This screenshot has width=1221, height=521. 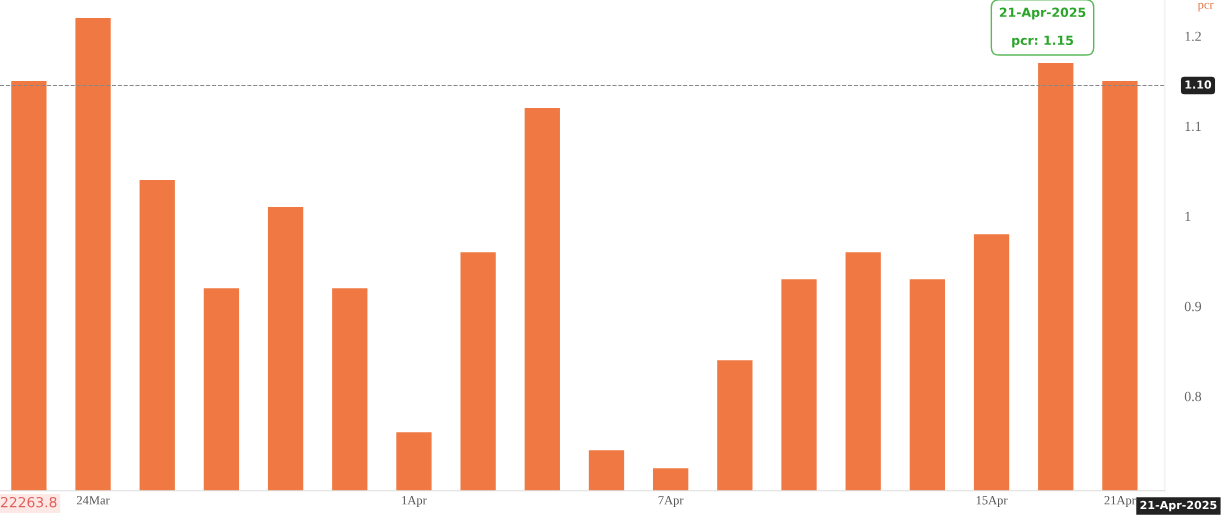 I want to click on x-tick-label: 1Apr, so click(x=414, y=501).